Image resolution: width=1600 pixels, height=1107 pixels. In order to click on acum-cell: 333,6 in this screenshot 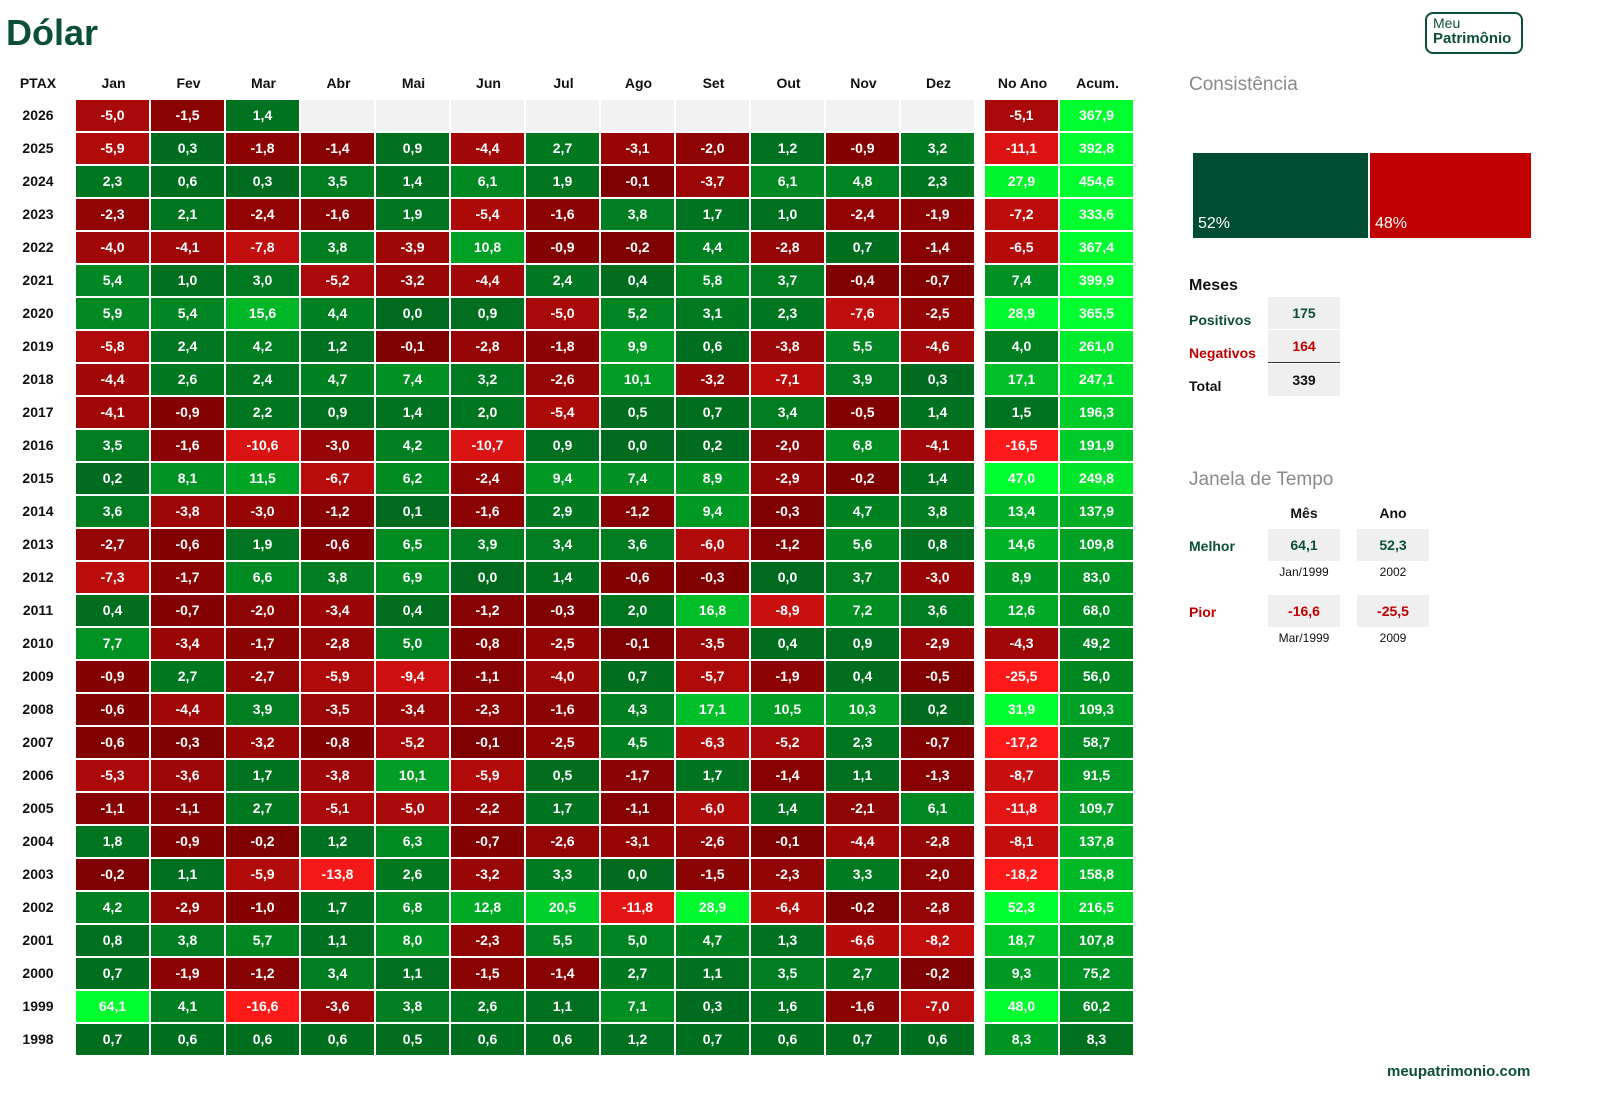, I will do `click(1097, 215)`.